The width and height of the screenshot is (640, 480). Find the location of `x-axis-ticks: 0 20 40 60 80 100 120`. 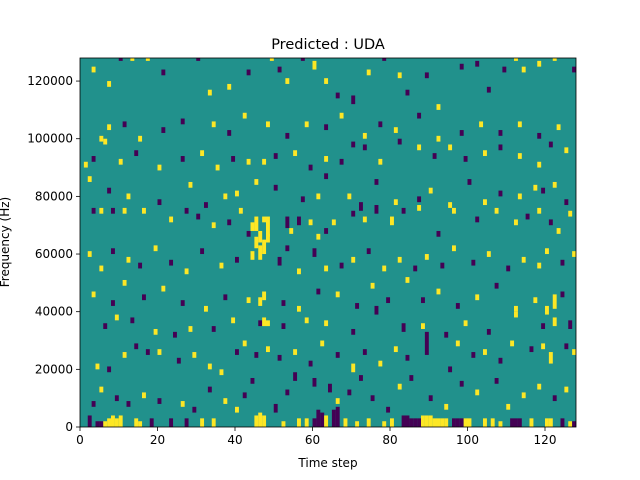

x-axis-ticks: 0 20 40 60 80 100 120 is located at coordinates (316, 437).